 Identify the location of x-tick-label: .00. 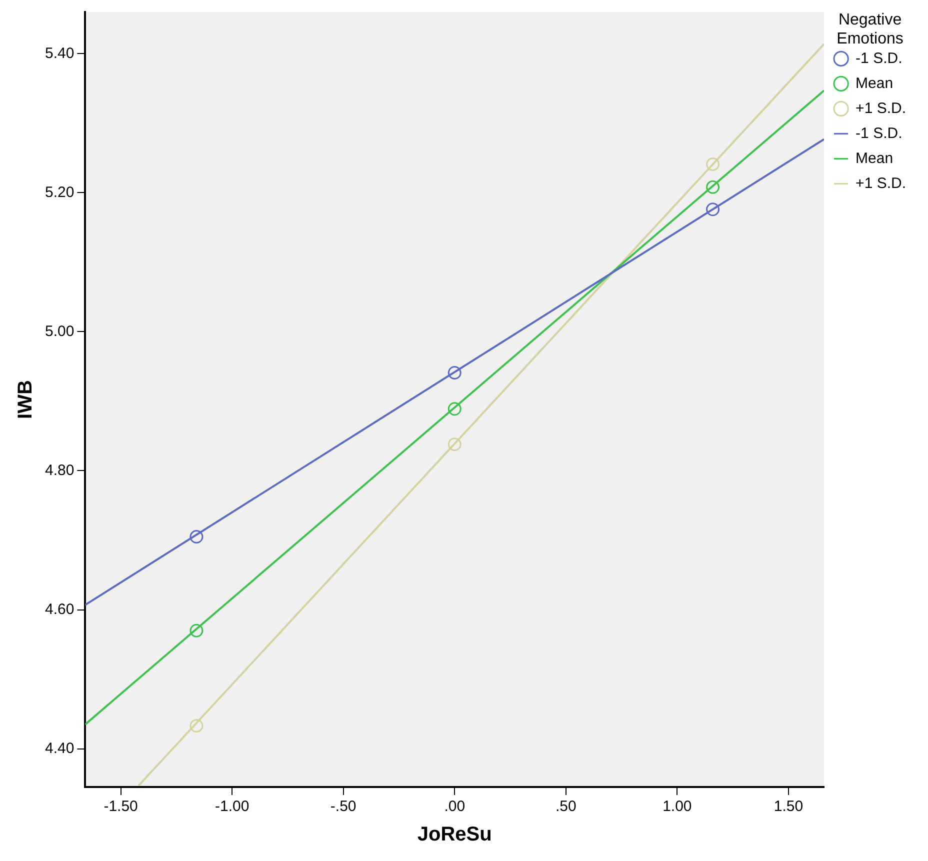
(455, 807).